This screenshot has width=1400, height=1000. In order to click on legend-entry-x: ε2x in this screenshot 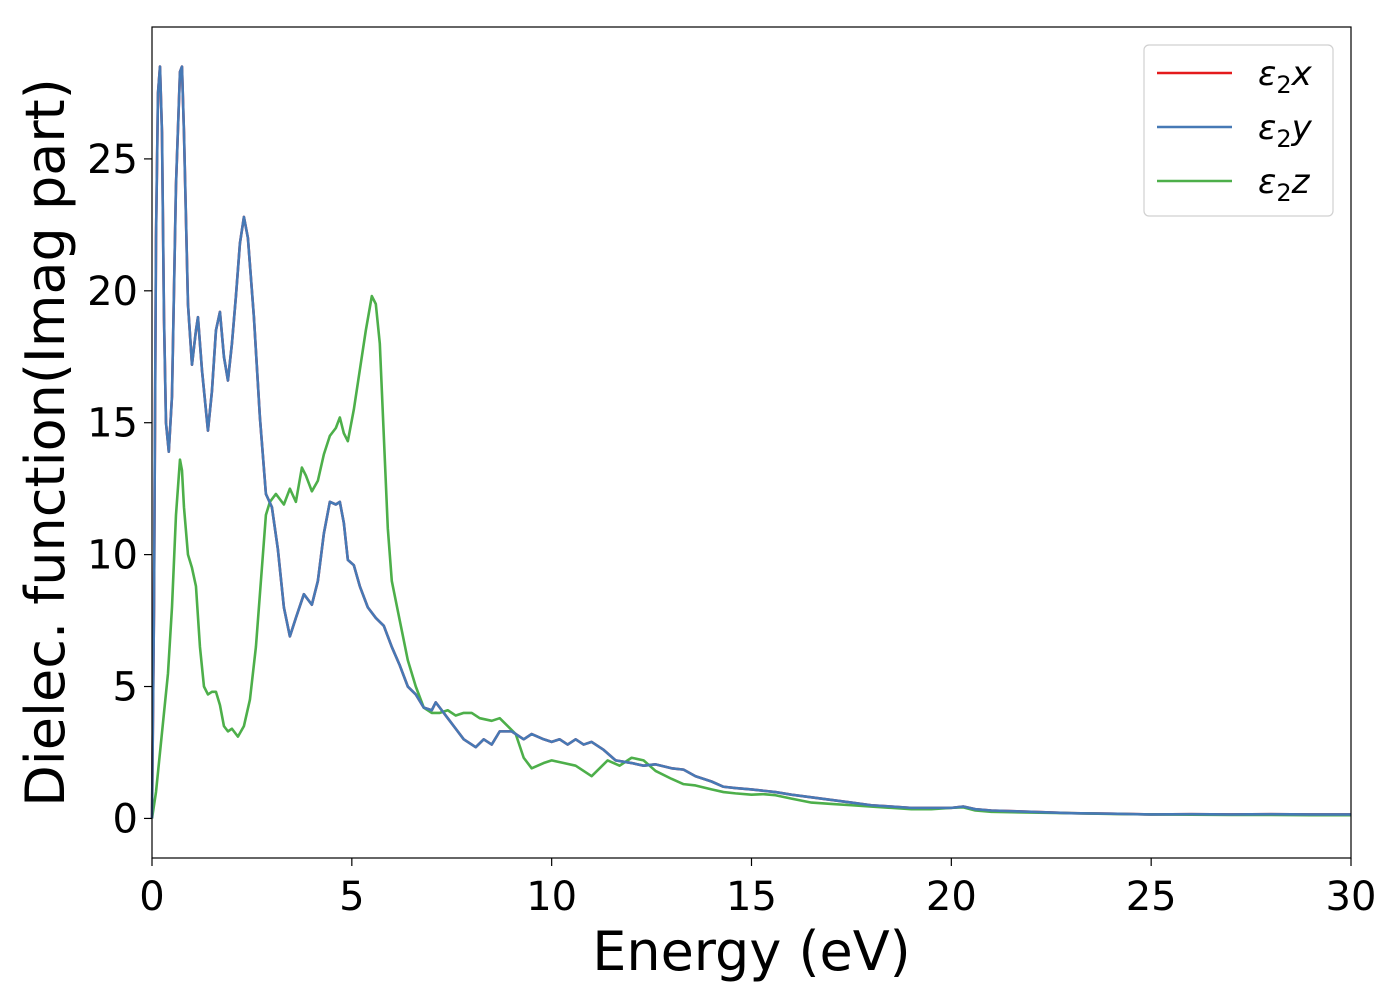, I will do `click(1235, 76)`.